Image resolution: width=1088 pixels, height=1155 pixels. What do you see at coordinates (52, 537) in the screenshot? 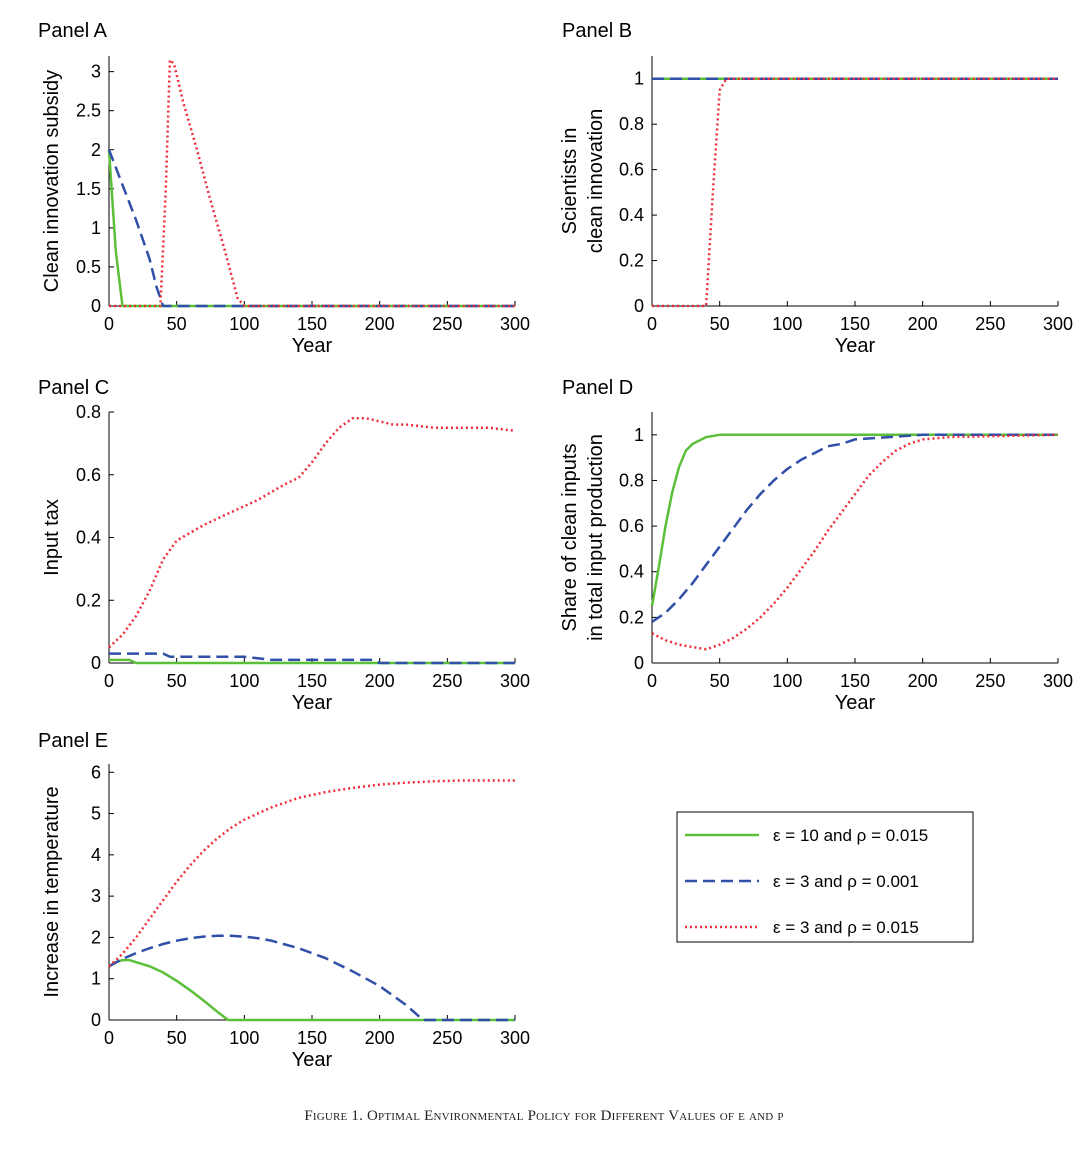
I see `y-axis-label: Input tax` at bounding box center [52, 537].